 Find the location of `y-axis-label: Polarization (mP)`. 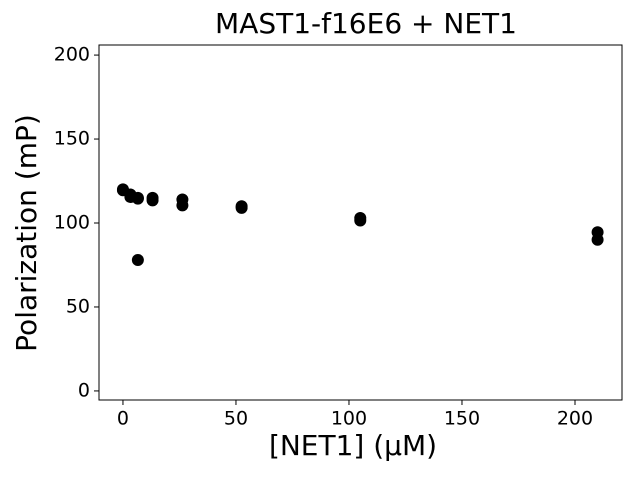

y-axis-label: Polarization (mP) is located at coordinates (26, 233).